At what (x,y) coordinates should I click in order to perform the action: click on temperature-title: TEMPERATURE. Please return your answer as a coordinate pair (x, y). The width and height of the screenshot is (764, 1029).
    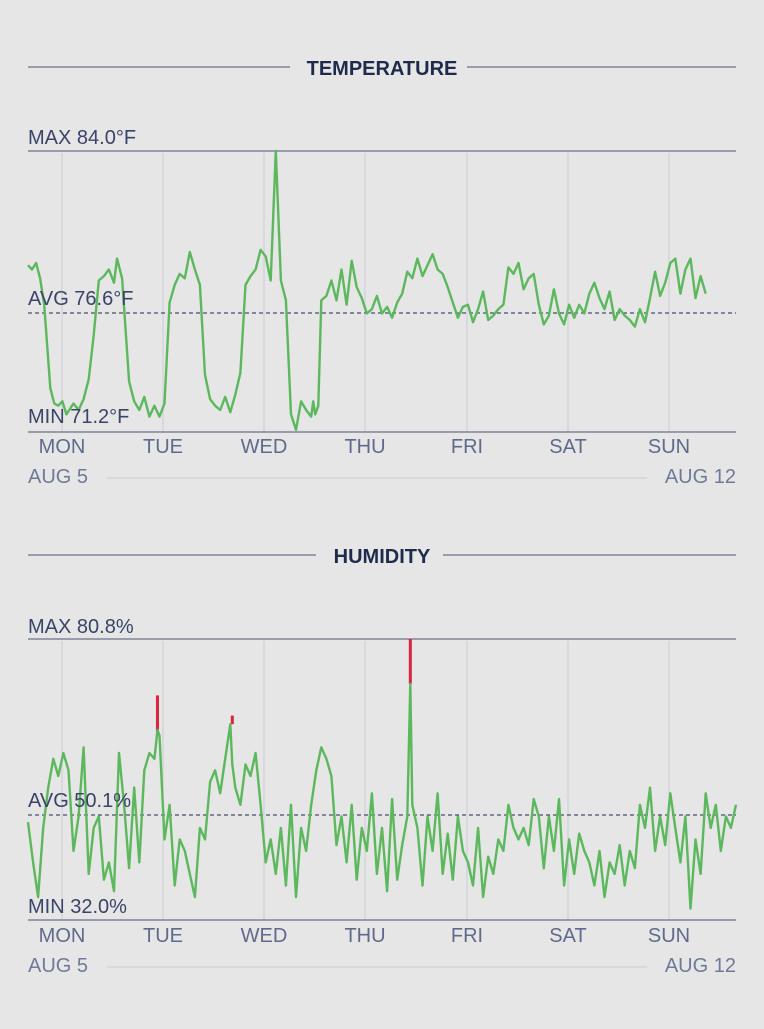
    Looking at the image, I should click on (382, 69).